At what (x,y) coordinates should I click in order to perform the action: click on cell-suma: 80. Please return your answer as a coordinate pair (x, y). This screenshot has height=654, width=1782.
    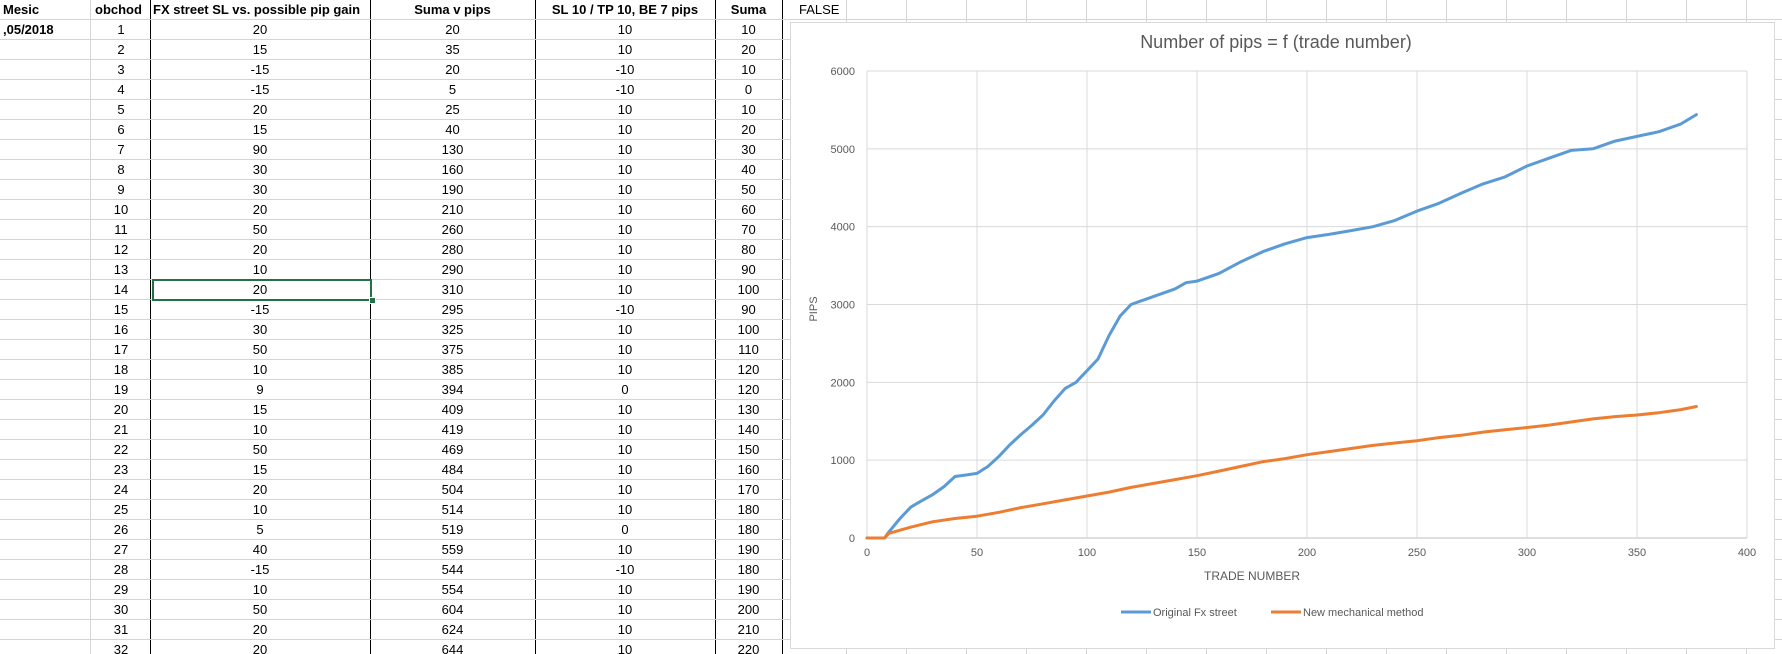
    Looking at the image, I should click on (748, 249).